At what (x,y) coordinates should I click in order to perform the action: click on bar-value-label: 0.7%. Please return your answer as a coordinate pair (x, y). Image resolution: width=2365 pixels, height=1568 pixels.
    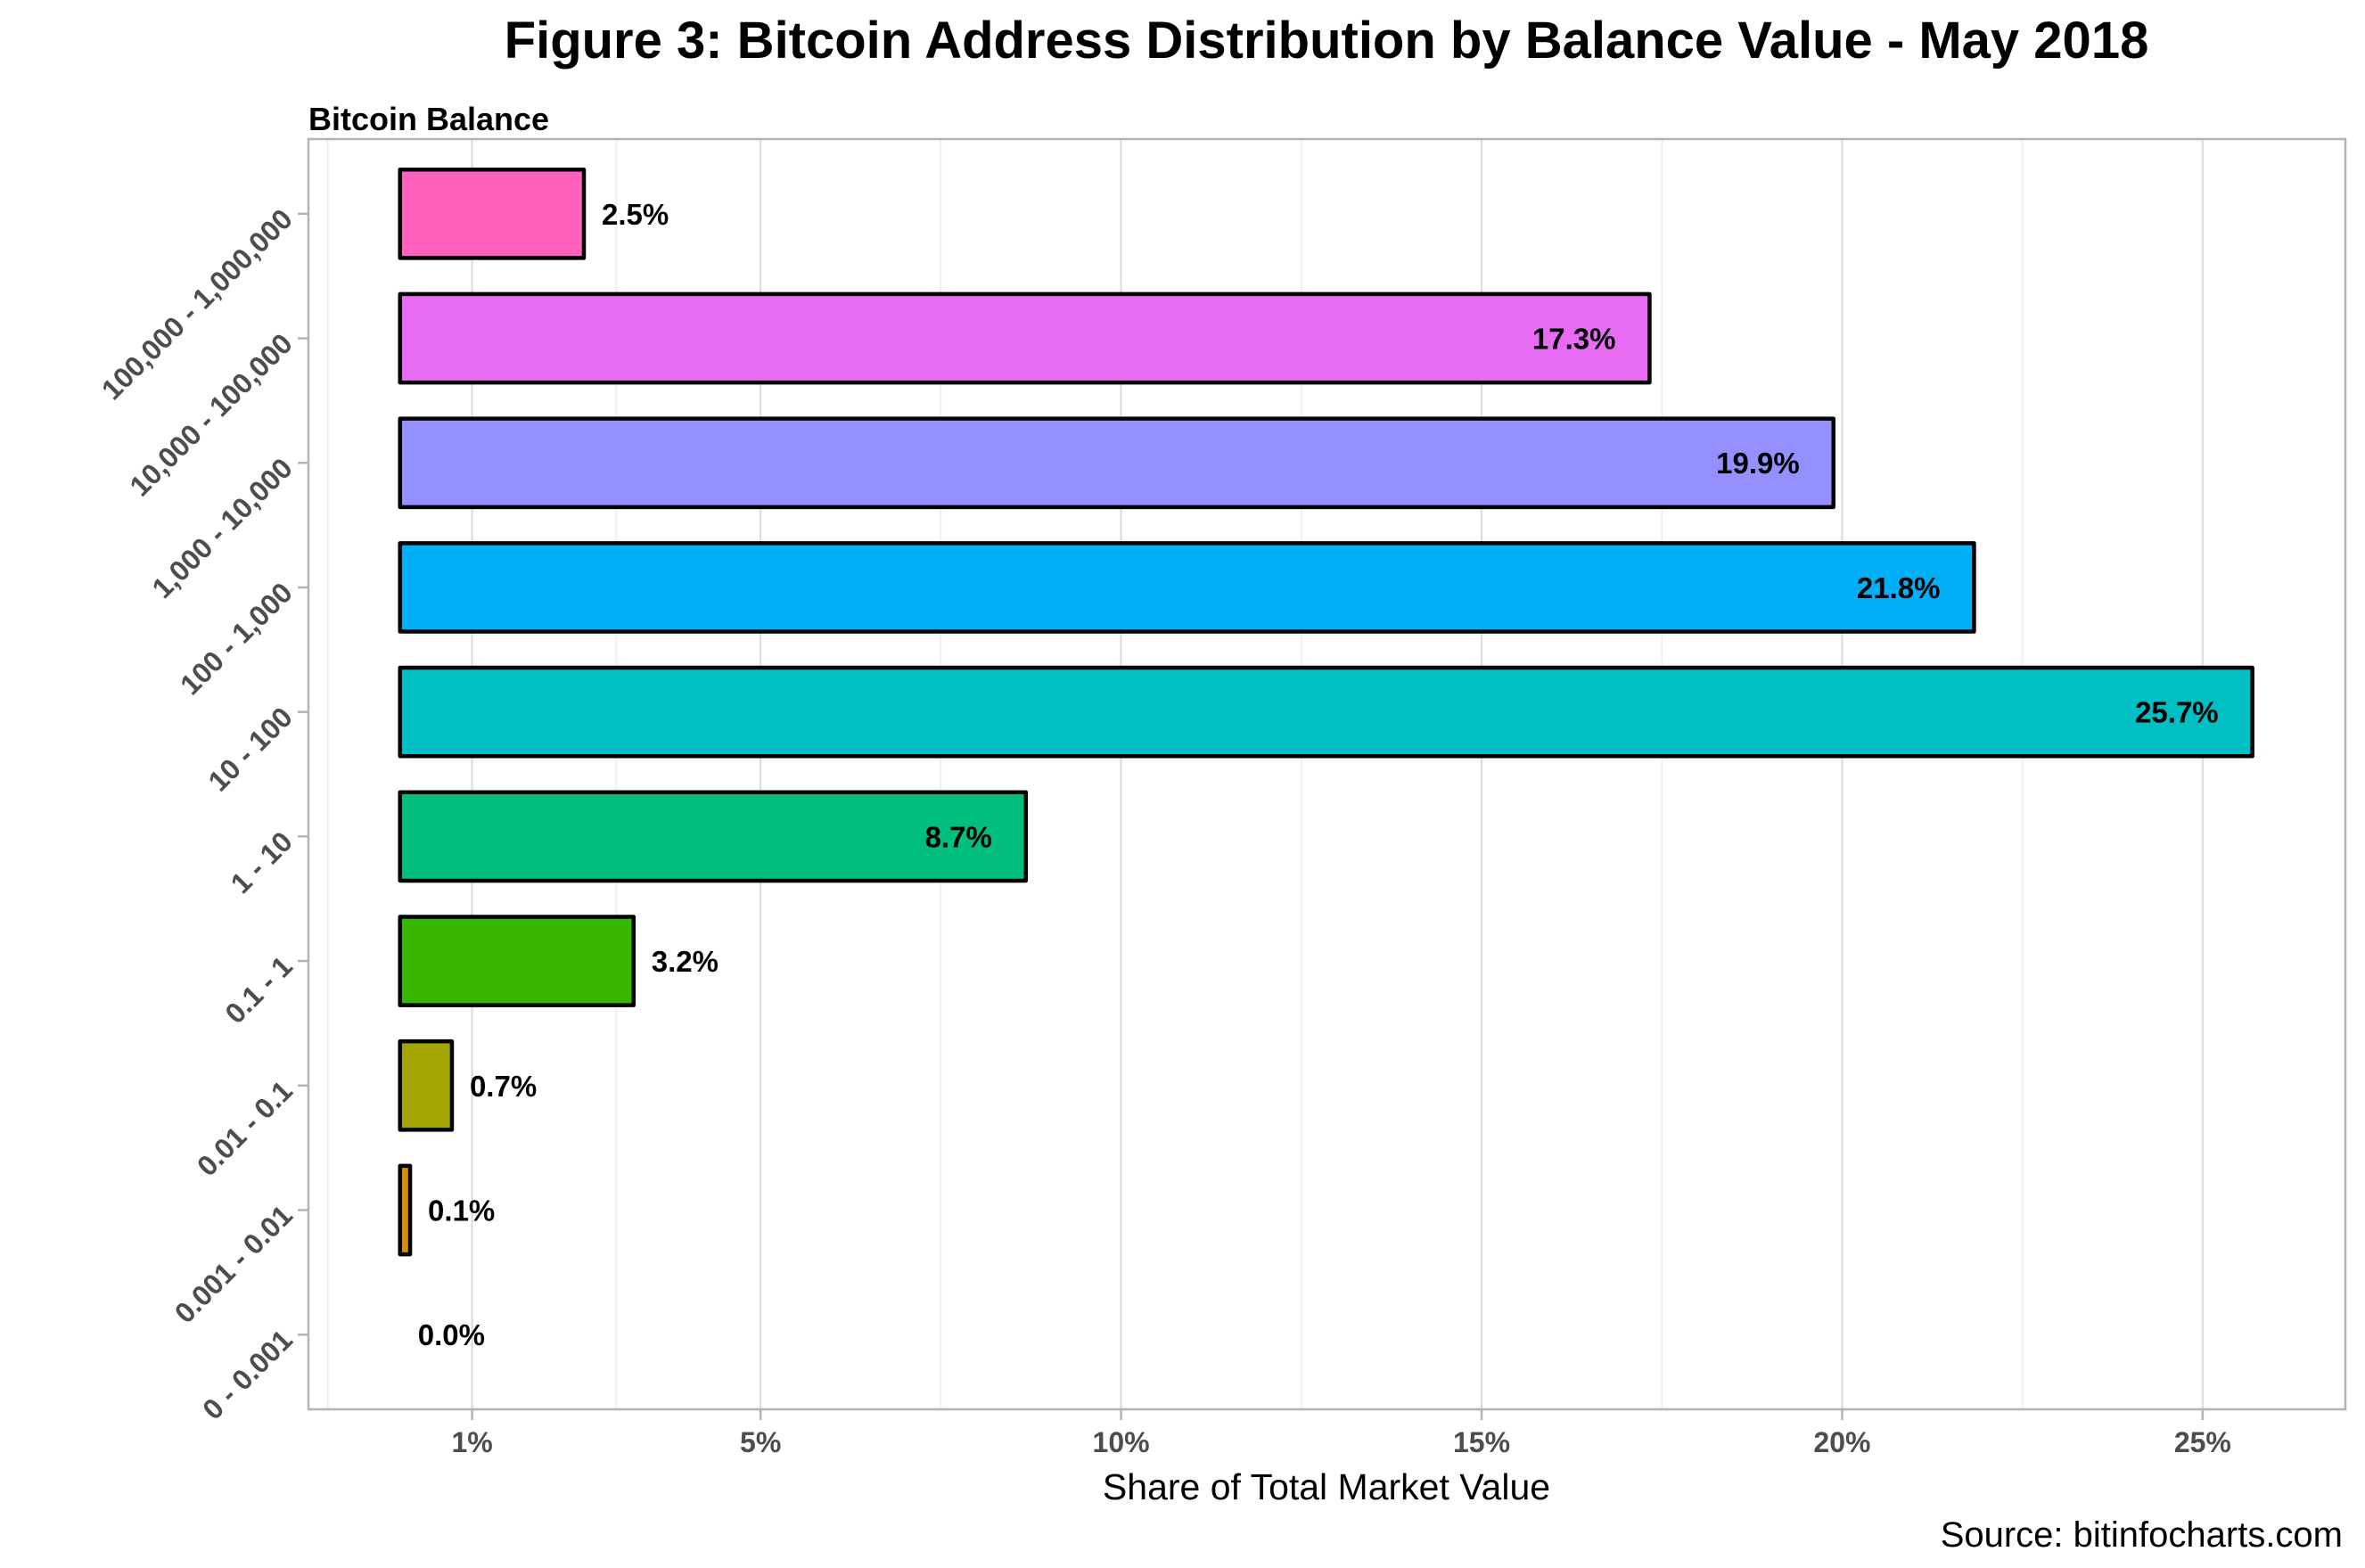
    Looking at the image, I should click on (503, 1087).